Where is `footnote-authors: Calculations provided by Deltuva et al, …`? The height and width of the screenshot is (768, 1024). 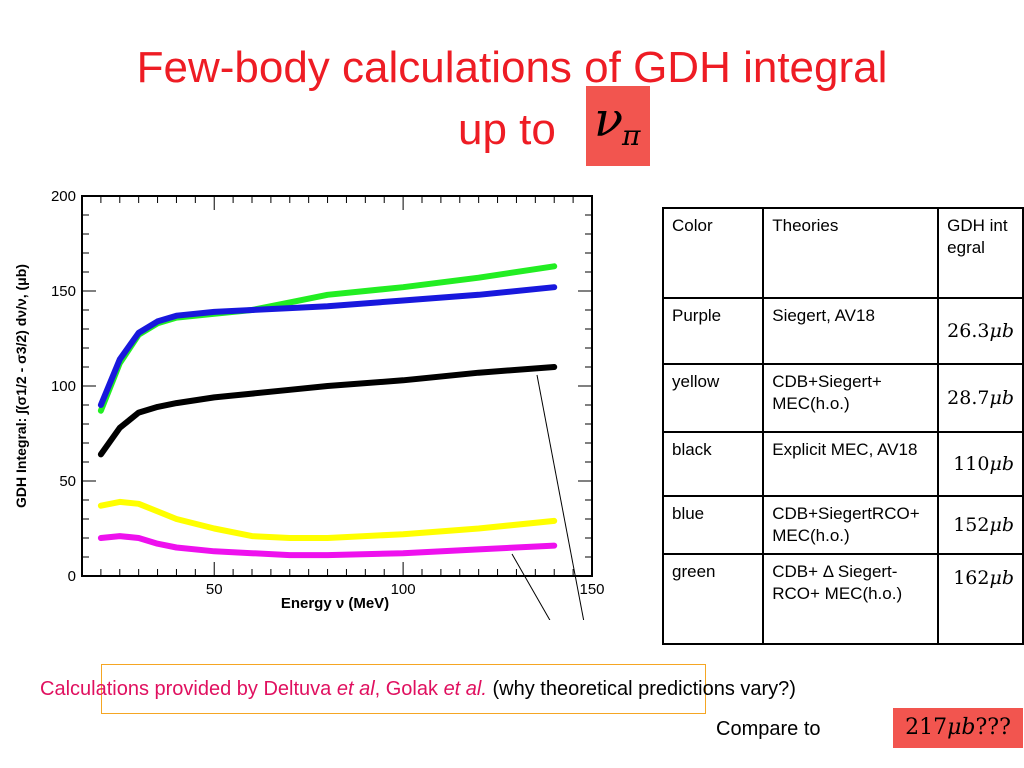
footnote-authors: Calculations provided by Deltuva et al, … is located at coordinates (263, 689).